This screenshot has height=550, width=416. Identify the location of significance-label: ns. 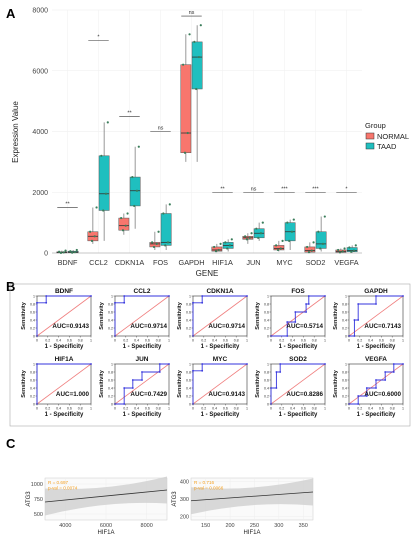
(192, 13).